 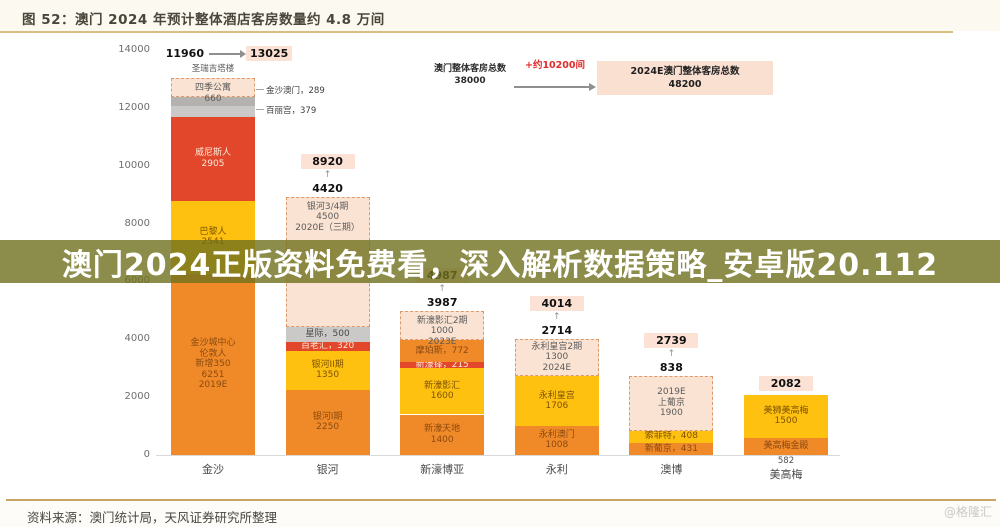 I want to click on bar-segment-label: 永利皇宫 1706, so click(x=556, y=401).